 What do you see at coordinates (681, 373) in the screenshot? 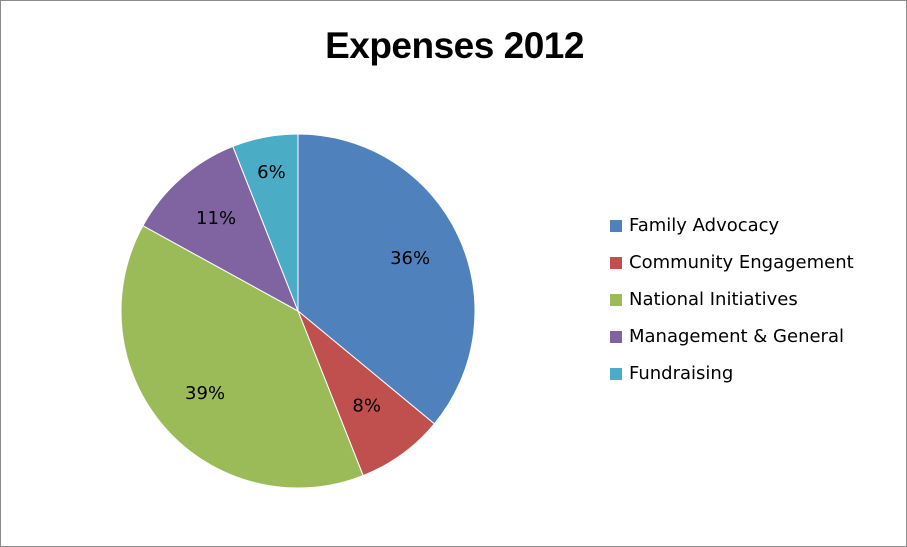
I see `legend-label: Fundraising` at bounding box center [681, 373].